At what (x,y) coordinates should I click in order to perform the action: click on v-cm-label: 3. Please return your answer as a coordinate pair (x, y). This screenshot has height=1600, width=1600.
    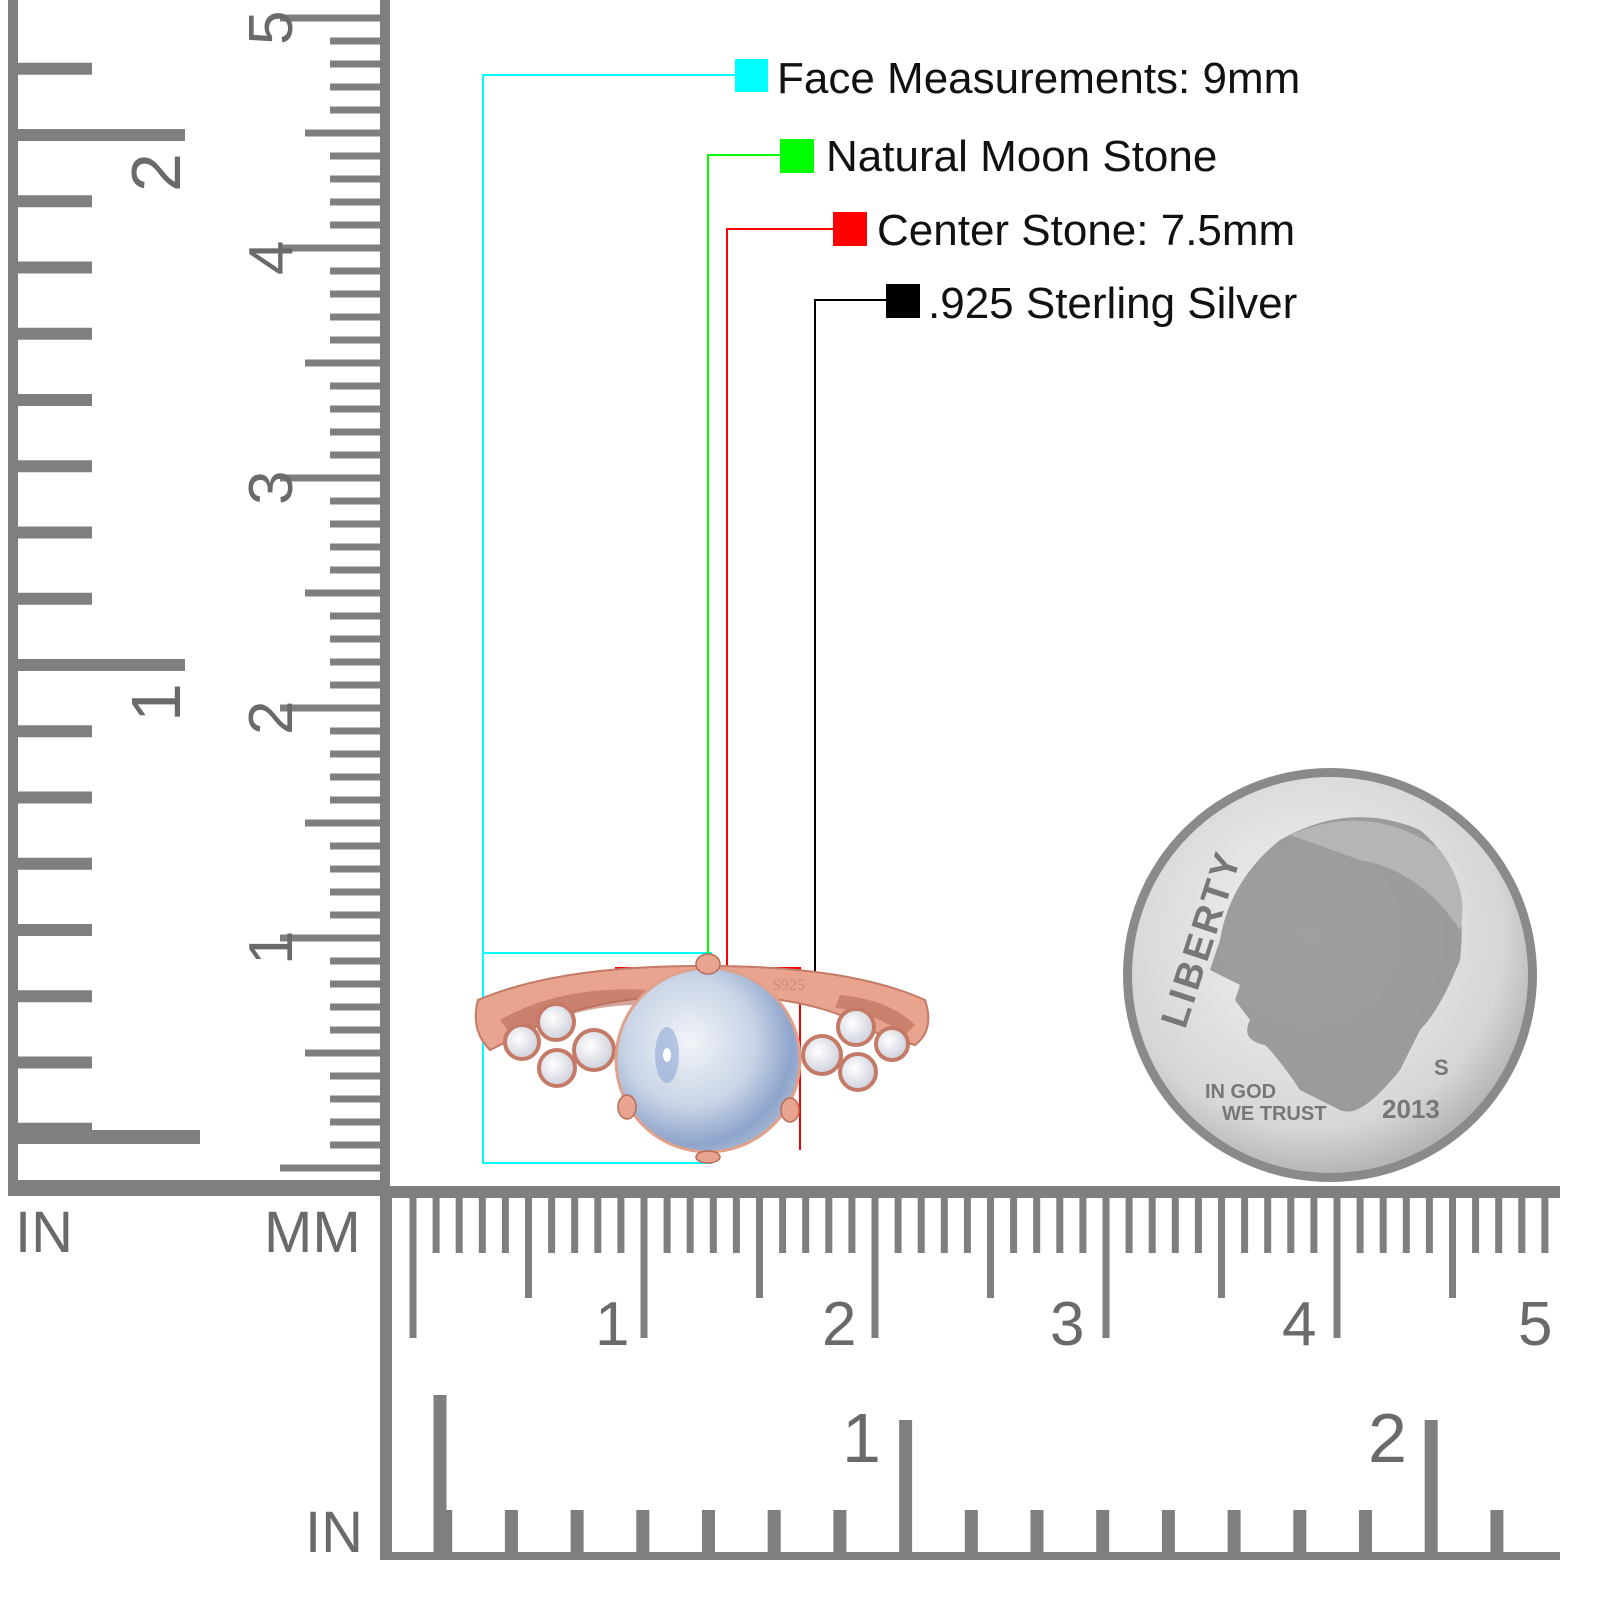
    Looking at the image, I should click on (271, 488).